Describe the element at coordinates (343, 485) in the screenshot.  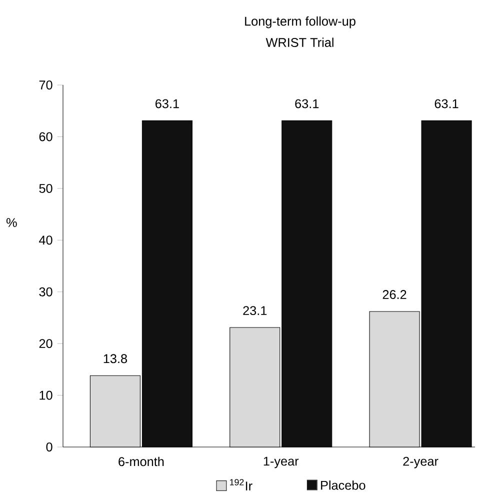
I see `legend-label: Placebo` at that location.